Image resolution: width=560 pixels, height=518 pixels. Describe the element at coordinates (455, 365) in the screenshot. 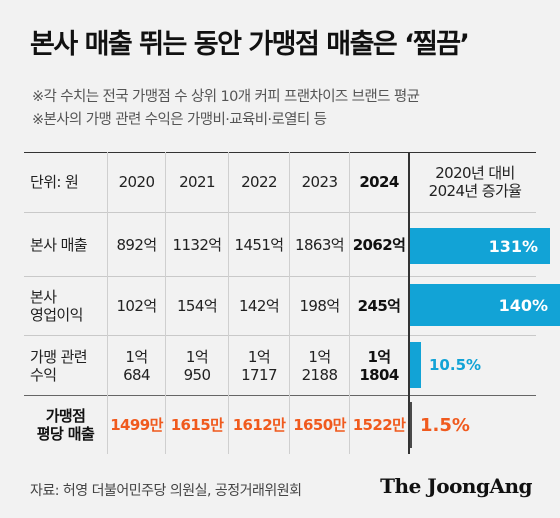

I see `growth-value: 10.5%` at that location.